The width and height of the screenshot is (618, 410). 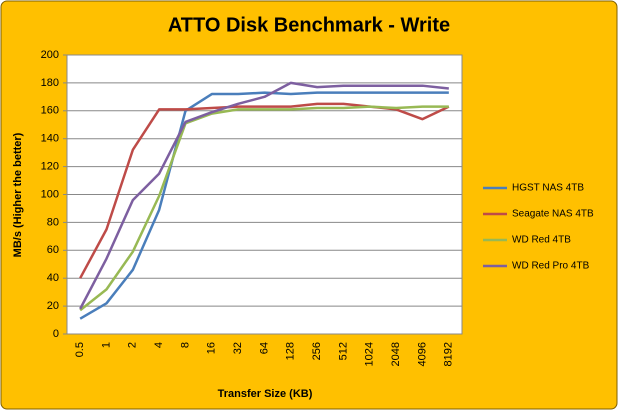 What do you see at coordinates (53, 306) in the screenshot?
I see `y-tick-label: 20` at bounding box center [53, 306].